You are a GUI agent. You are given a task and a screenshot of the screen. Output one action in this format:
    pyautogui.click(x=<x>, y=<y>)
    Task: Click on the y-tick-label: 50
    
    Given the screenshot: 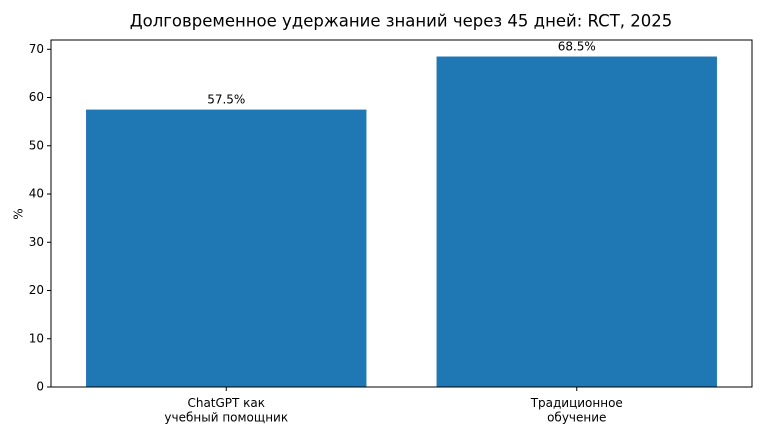 What is the action you would take?
    pyautogui.click(x=36, y=145)
    